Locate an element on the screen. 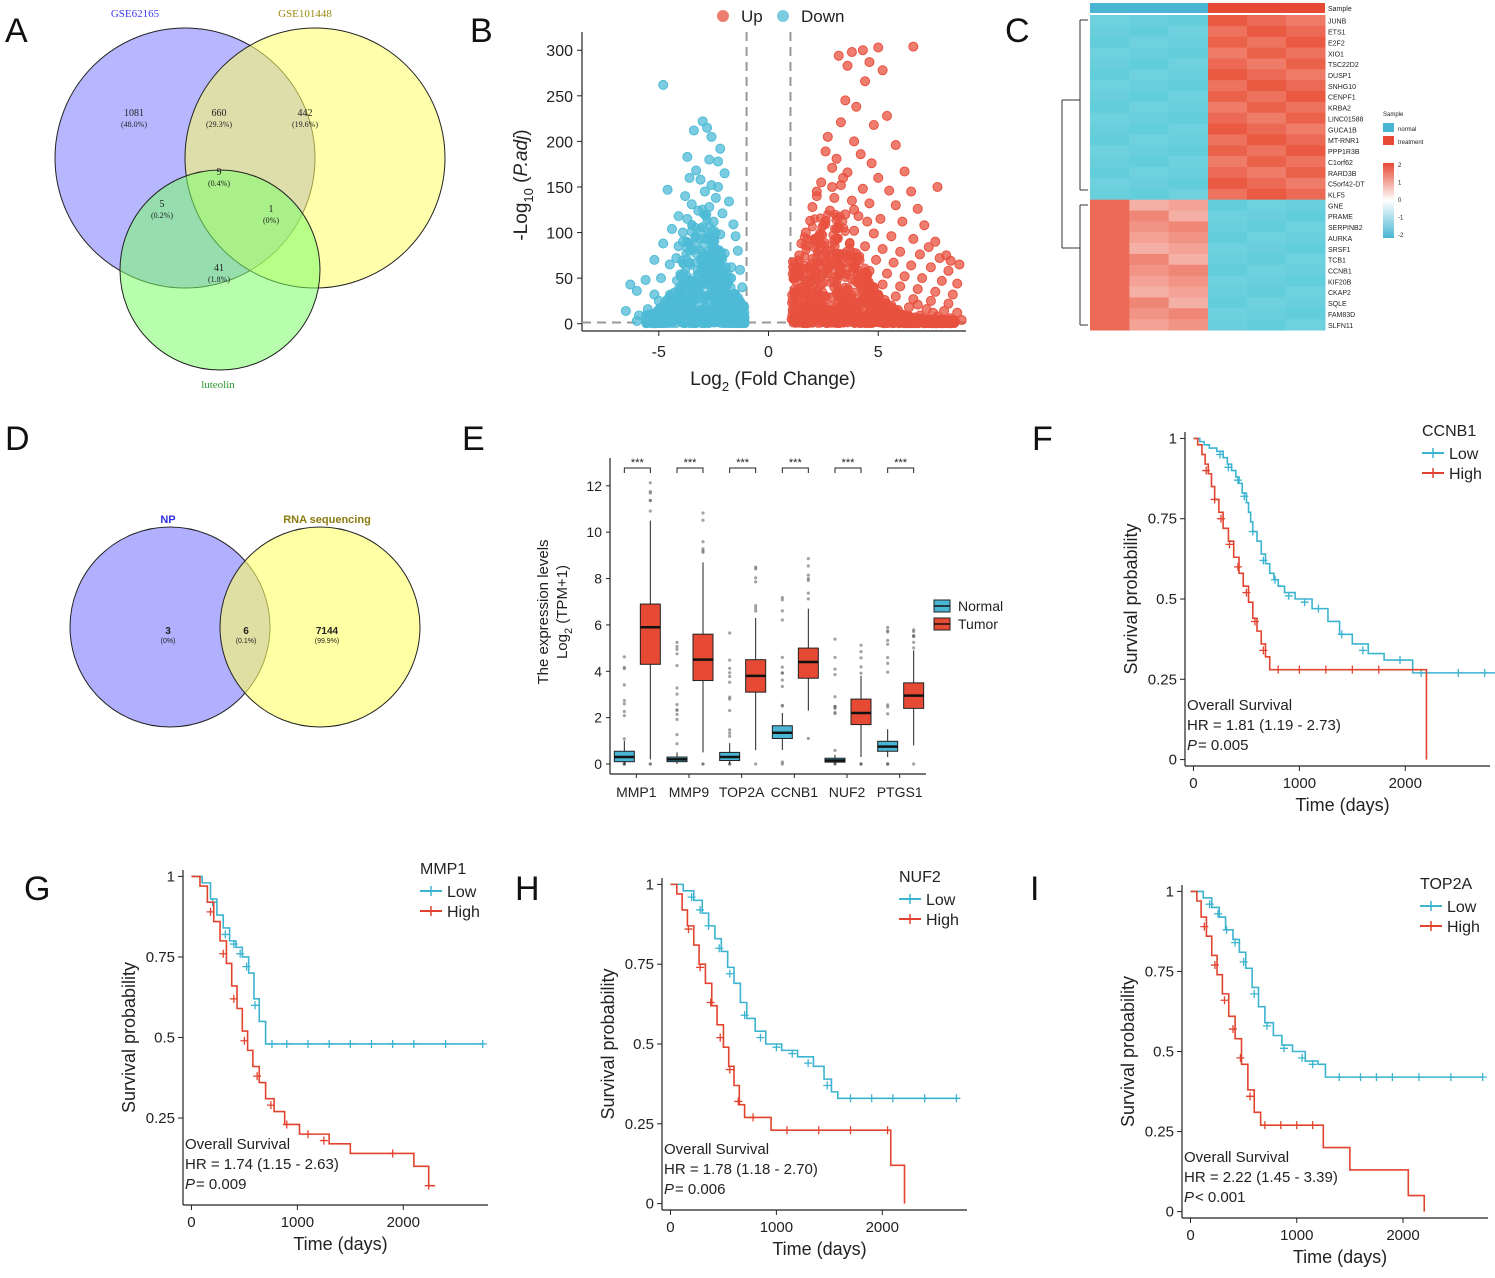 The width and height of the screenshot is (1495, 1278). km-curve-low is located at coordinates (1336, 984).